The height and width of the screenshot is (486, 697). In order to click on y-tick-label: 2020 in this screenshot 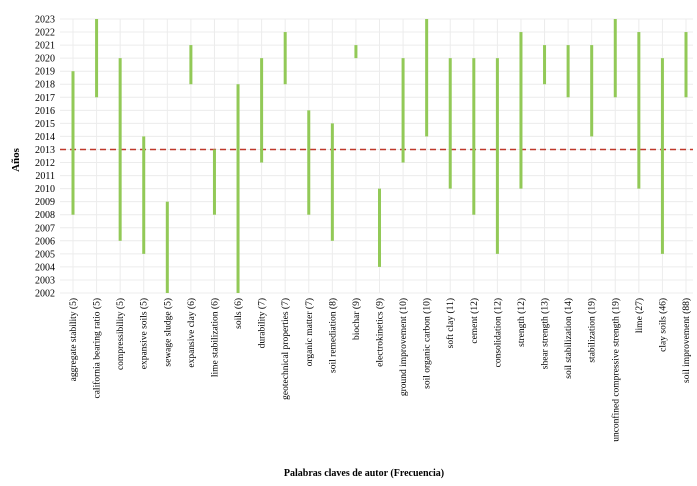, I will do `click(45, 59)`.